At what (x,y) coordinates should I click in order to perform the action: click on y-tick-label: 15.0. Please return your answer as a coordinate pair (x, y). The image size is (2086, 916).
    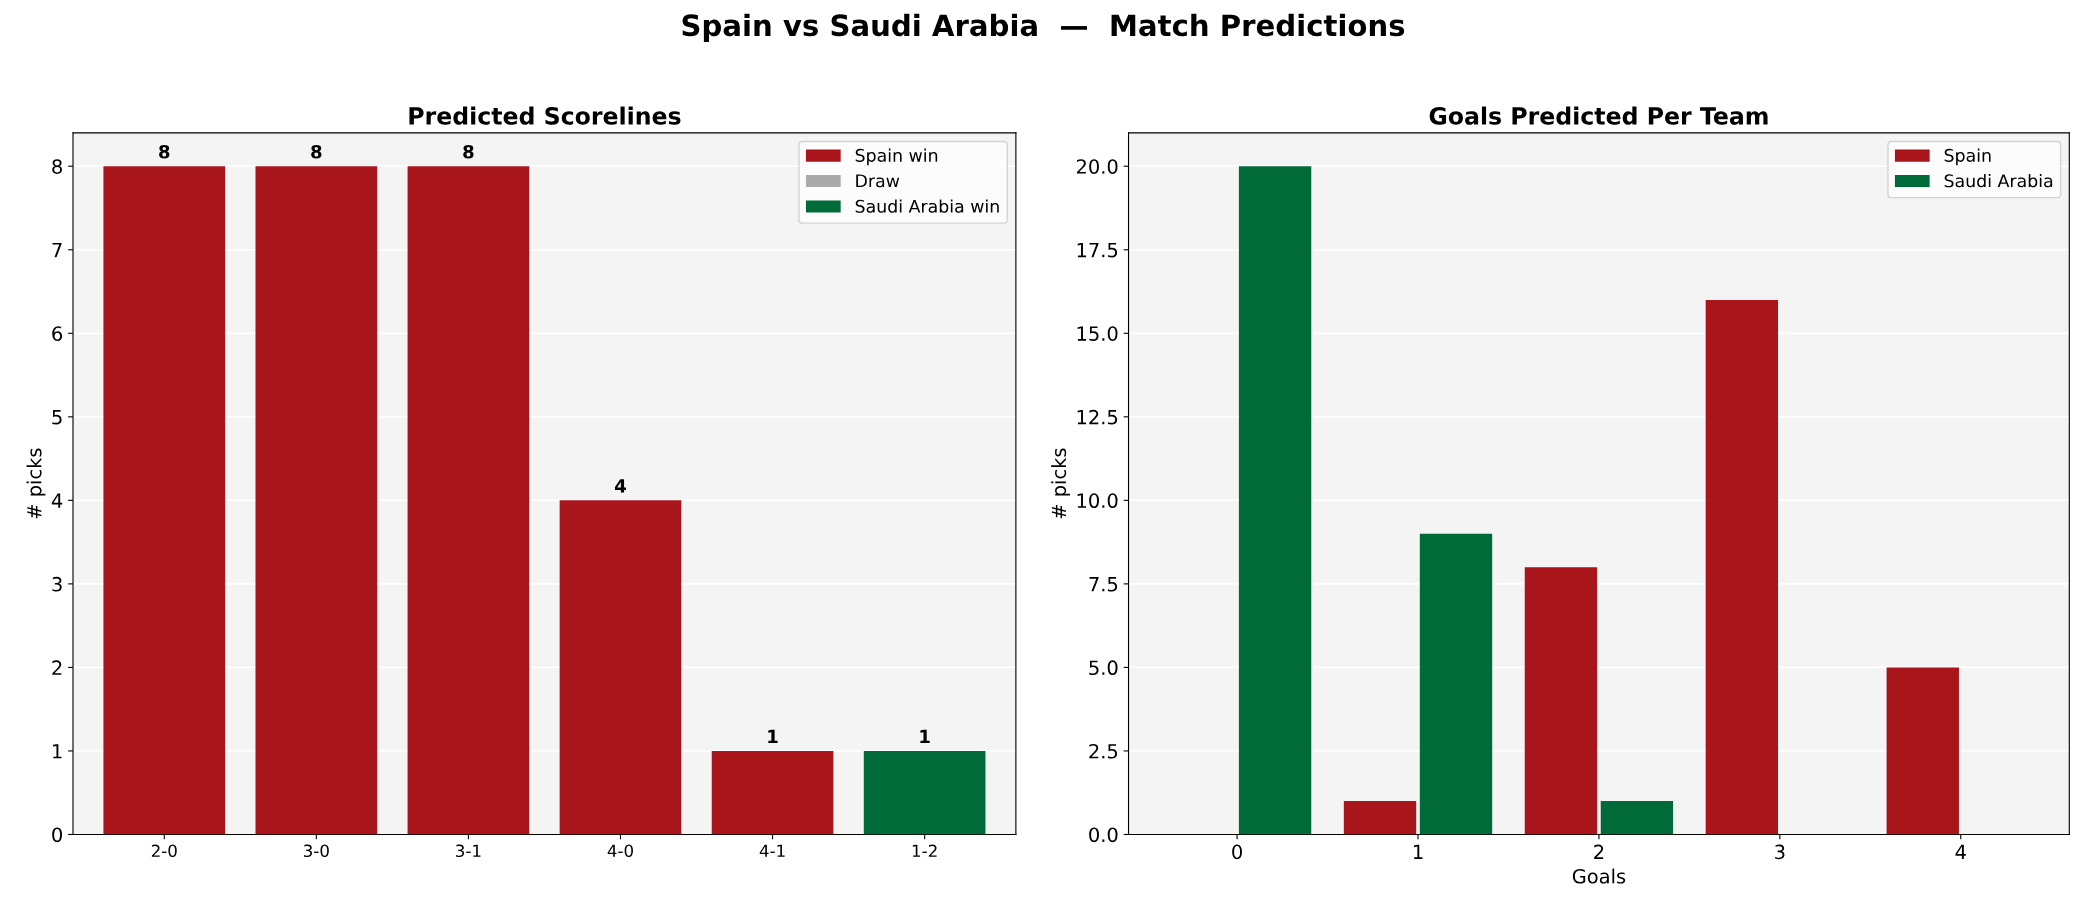
    Looking at the image, I should click on (1097, 333).